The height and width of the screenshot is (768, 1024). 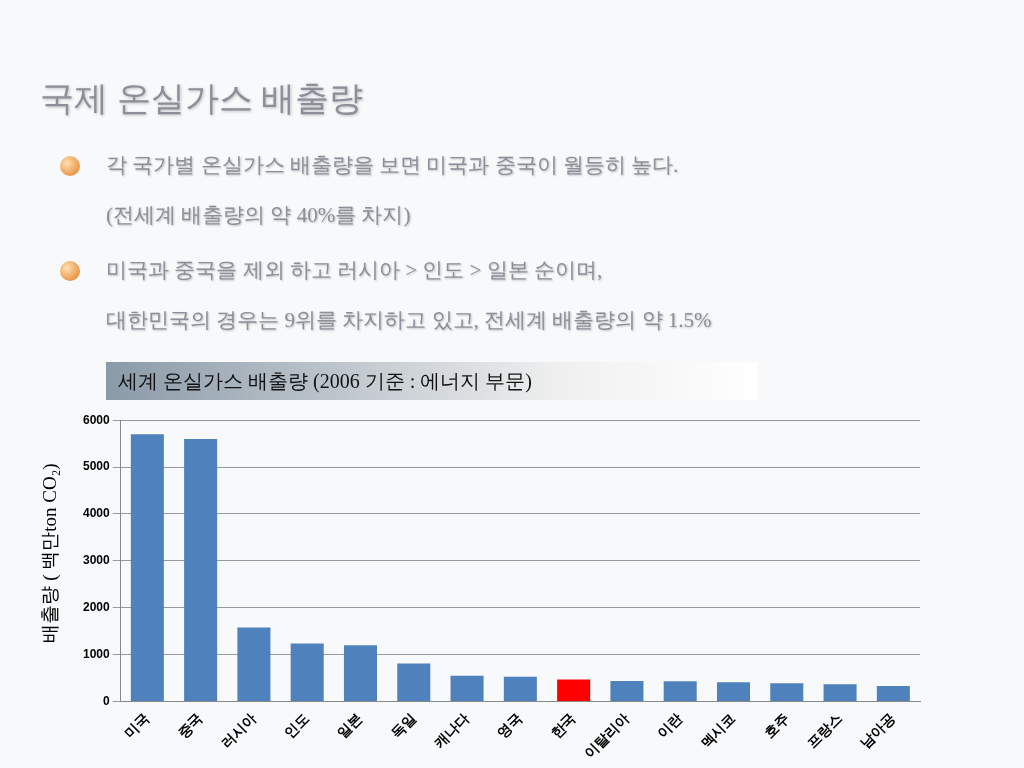 What do you see at coordinates (432, 381) in the screenshot?
I see `chart-title: 세계 온실가스 배출량 (2006 기준 : 에너지 부문)` at bounding box center [432, 381].